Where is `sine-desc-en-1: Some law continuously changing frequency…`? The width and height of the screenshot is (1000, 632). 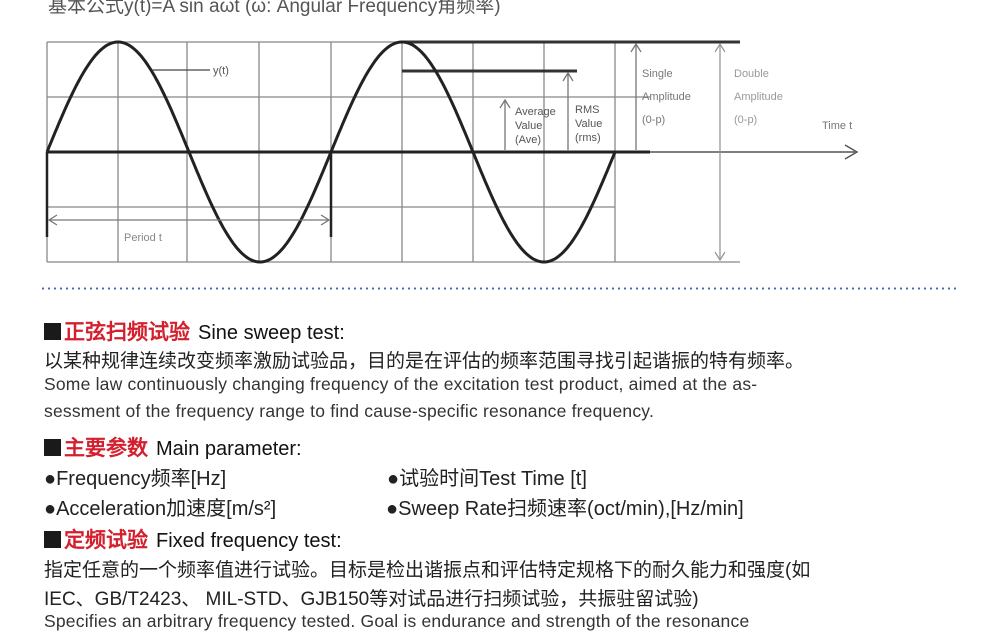
sine-desc-en-1: Some law continuously changing frequency… is located at coordinates (401, 384).